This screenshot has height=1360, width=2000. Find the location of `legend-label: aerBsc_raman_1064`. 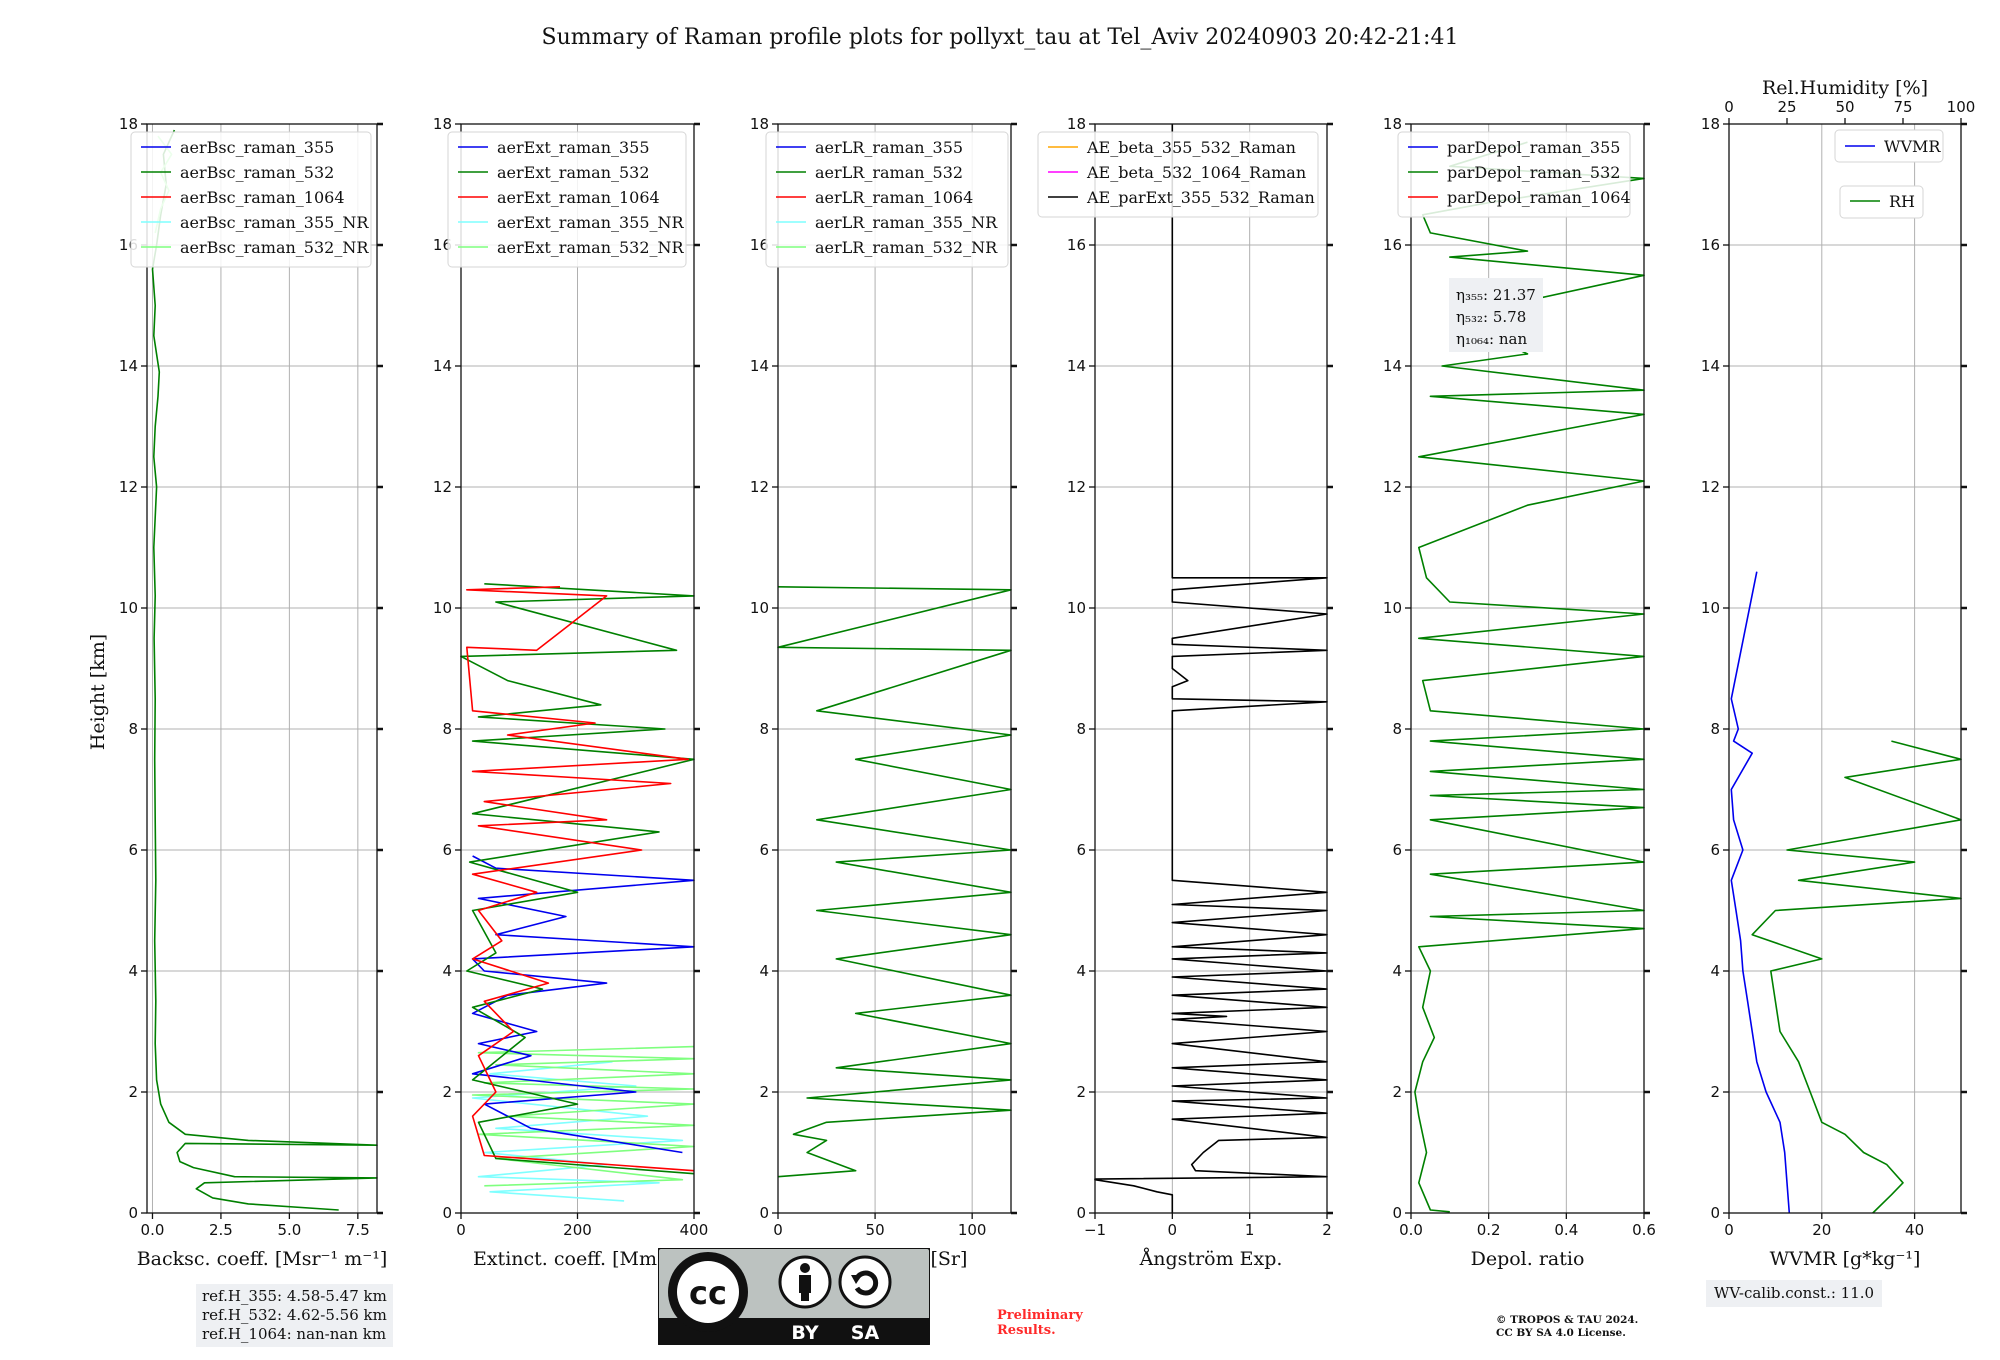

legend-label: aerBsc_raman_1064 is located at coordinates (262, 197).